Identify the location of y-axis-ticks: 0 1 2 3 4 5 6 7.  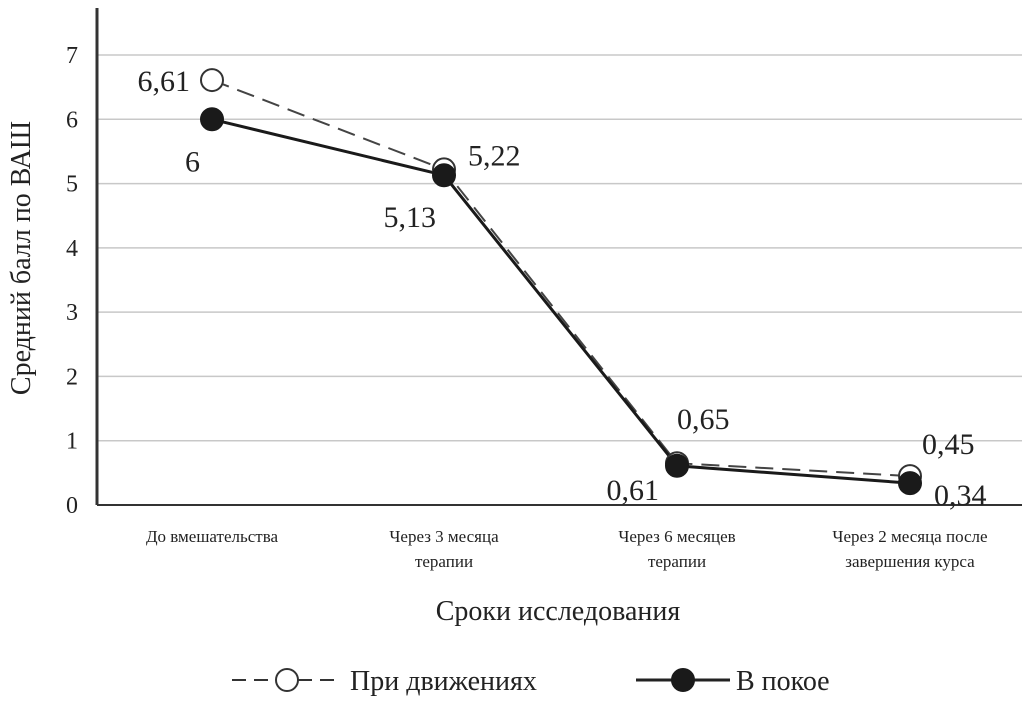
(72, 281).